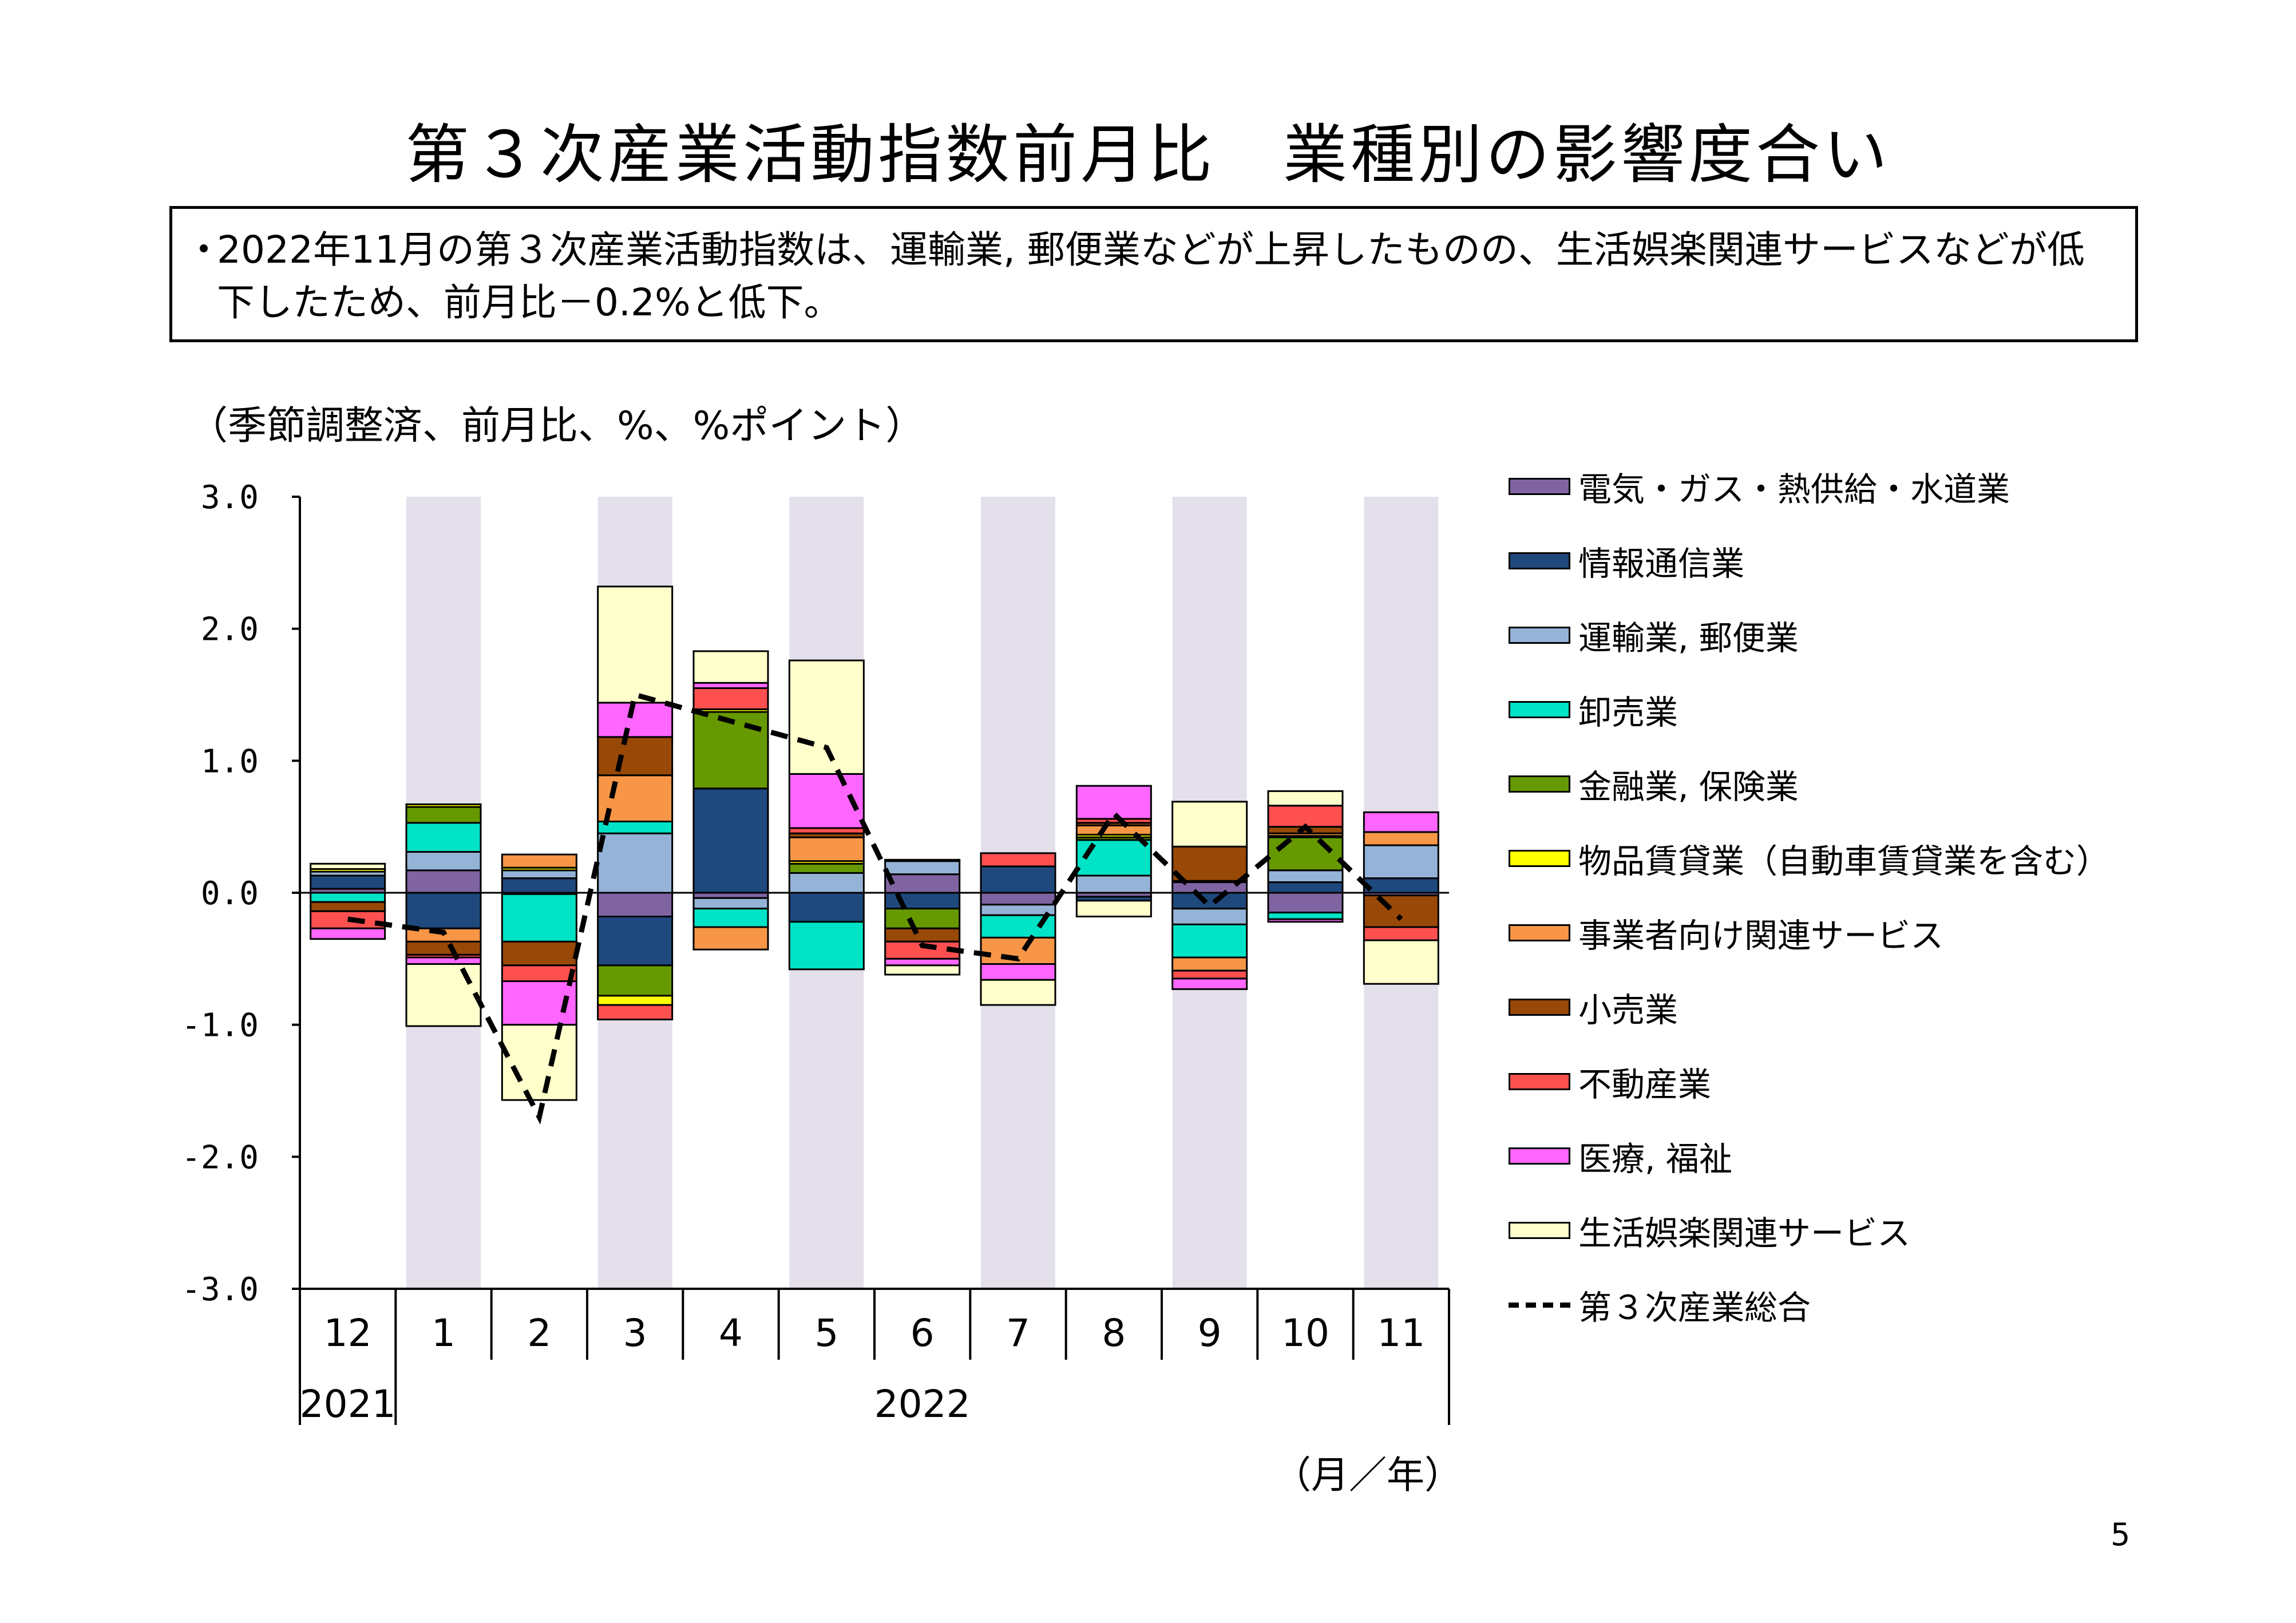 Image resolution: width=2296 pixels, height=1623 pixels. I want to click on legend-label: 事業者向け関連サービス, so click(1761, 936).